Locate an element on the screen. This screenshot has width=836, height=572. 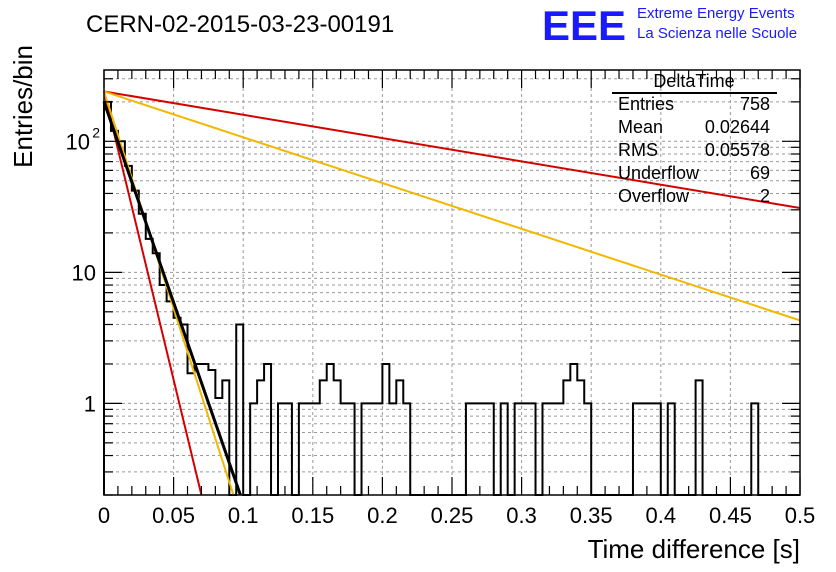
x-tick-label: 0.1 is located at coordinates (243, 515).